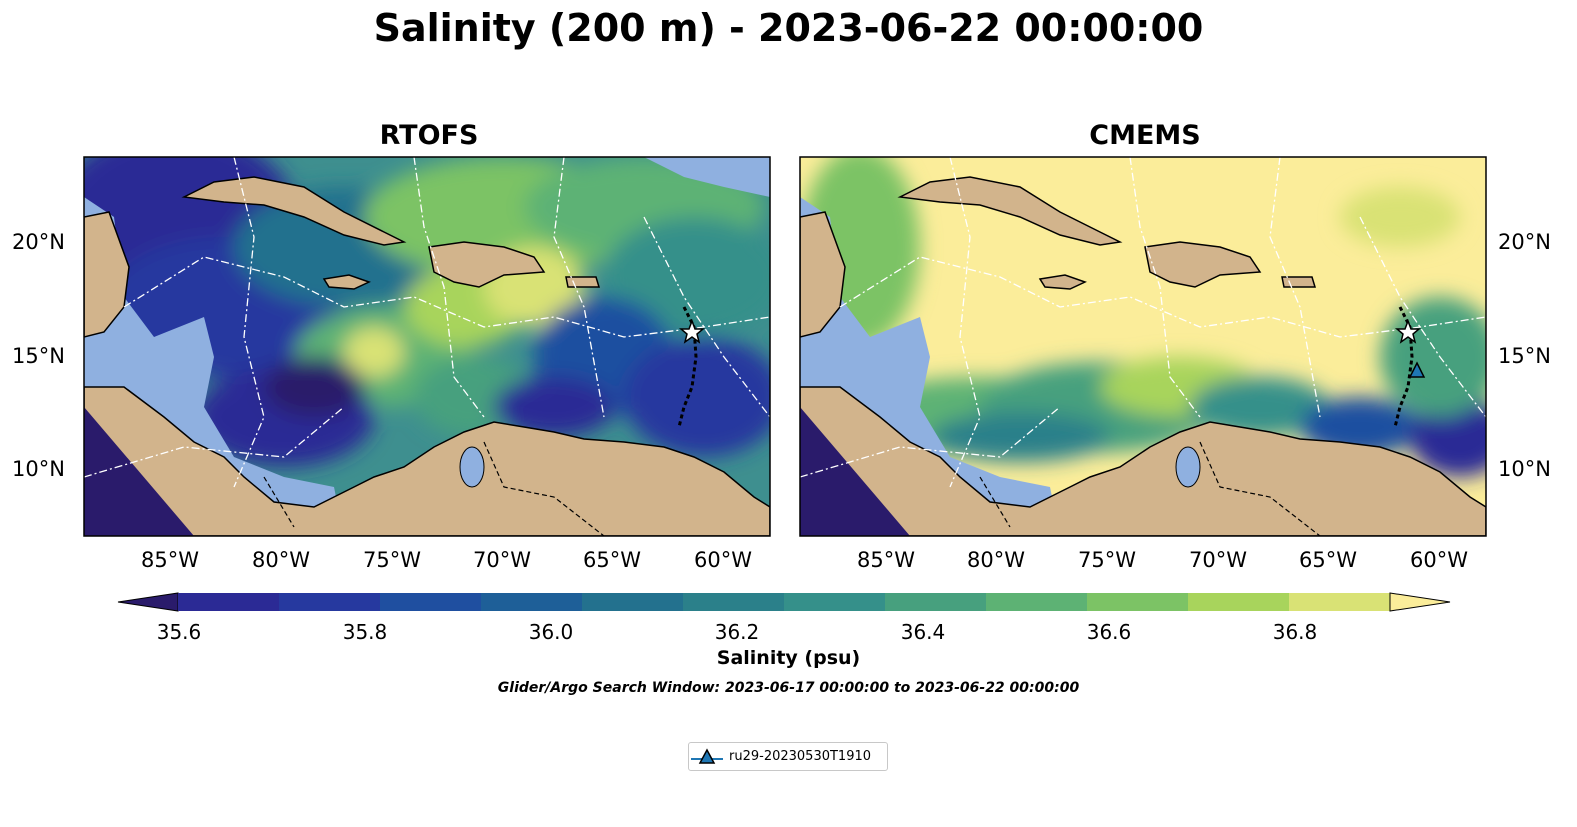 Image resolution: width=1577 pixels, height=827 pixels. What do you see at coordinates (923, 632) in the screenshot?
I see `colorbar-tick: 36.4` at bounding box center [923, 632].